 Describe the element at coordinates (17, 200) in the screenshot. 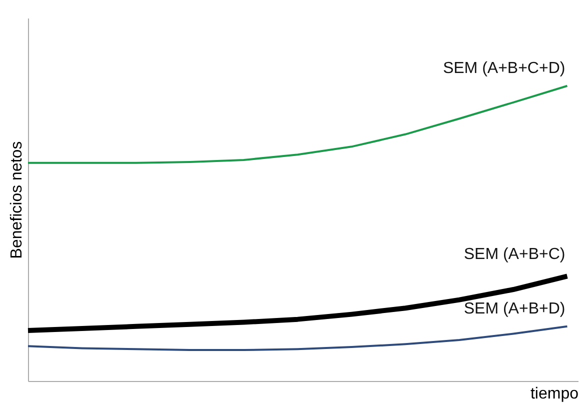

I see `y-axis-title: Beneficios netos` at that location.